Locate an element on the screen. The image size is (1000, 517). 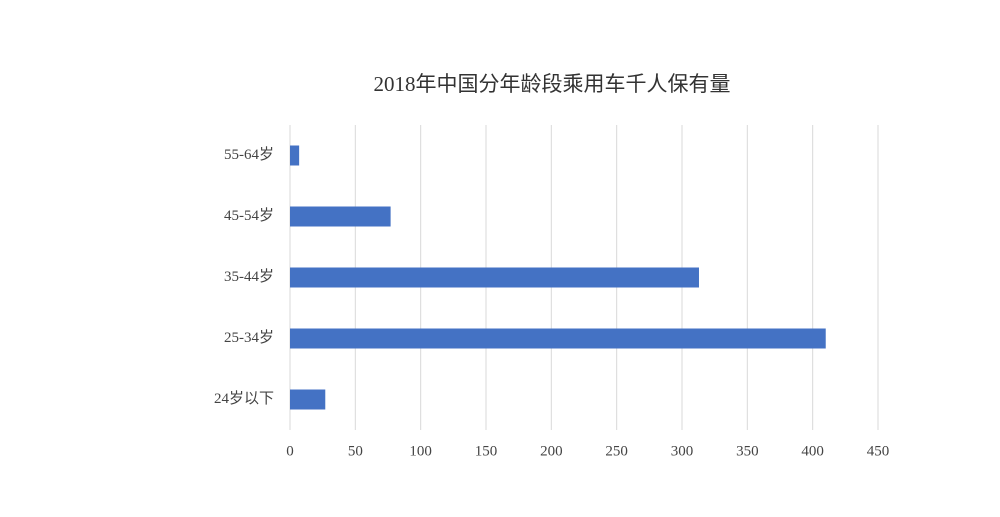
y-tick-label: 45-54岁 is located at coordinates (249, 215).